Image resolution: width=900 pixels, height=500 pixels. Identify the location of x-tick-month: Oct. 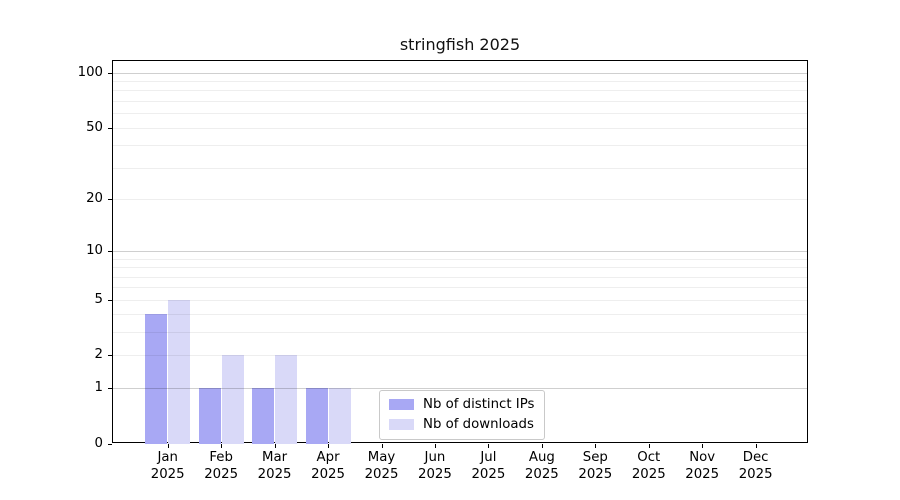
(649, 457).